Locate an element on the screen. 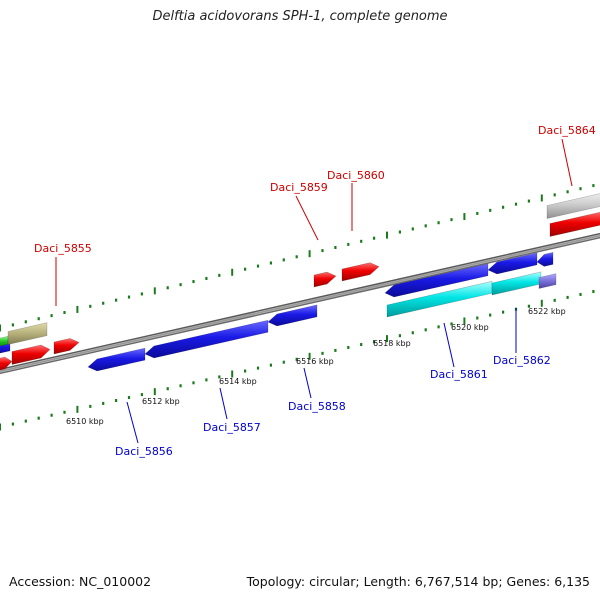 The height and width of the screenshot is (600, 600). scale-label-6510: 6510 kbp is located at coordinates (85, 421).